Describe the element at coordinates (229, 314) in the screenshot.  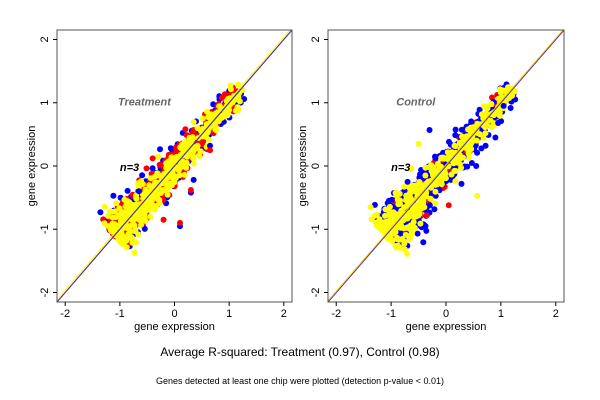
I see `x-tick-label: 1` at that location.